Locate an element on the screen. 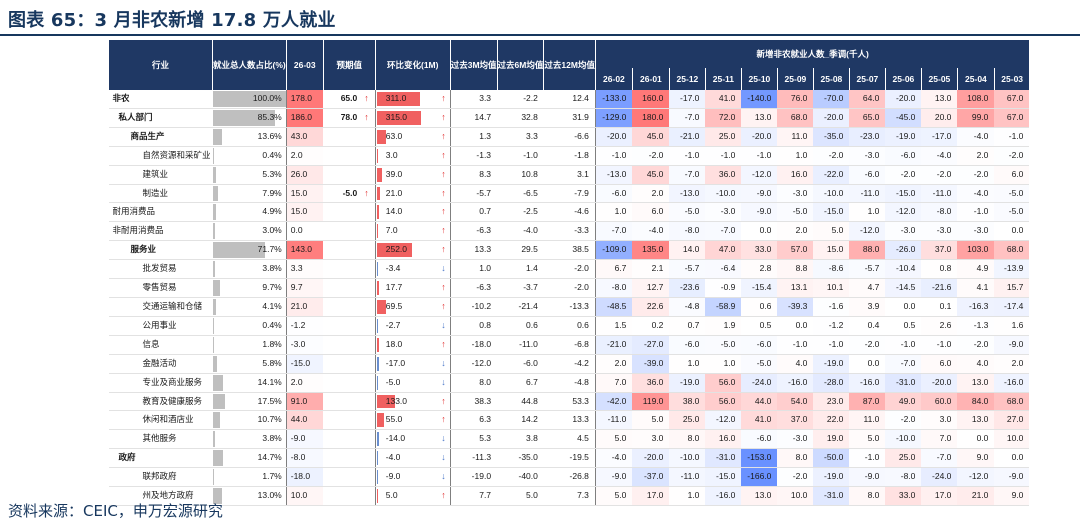 Image resolution: width=1080 pixels, height=530 pixels. mom-cell: 315.0 ↑ is located at coordinates (412, 117).